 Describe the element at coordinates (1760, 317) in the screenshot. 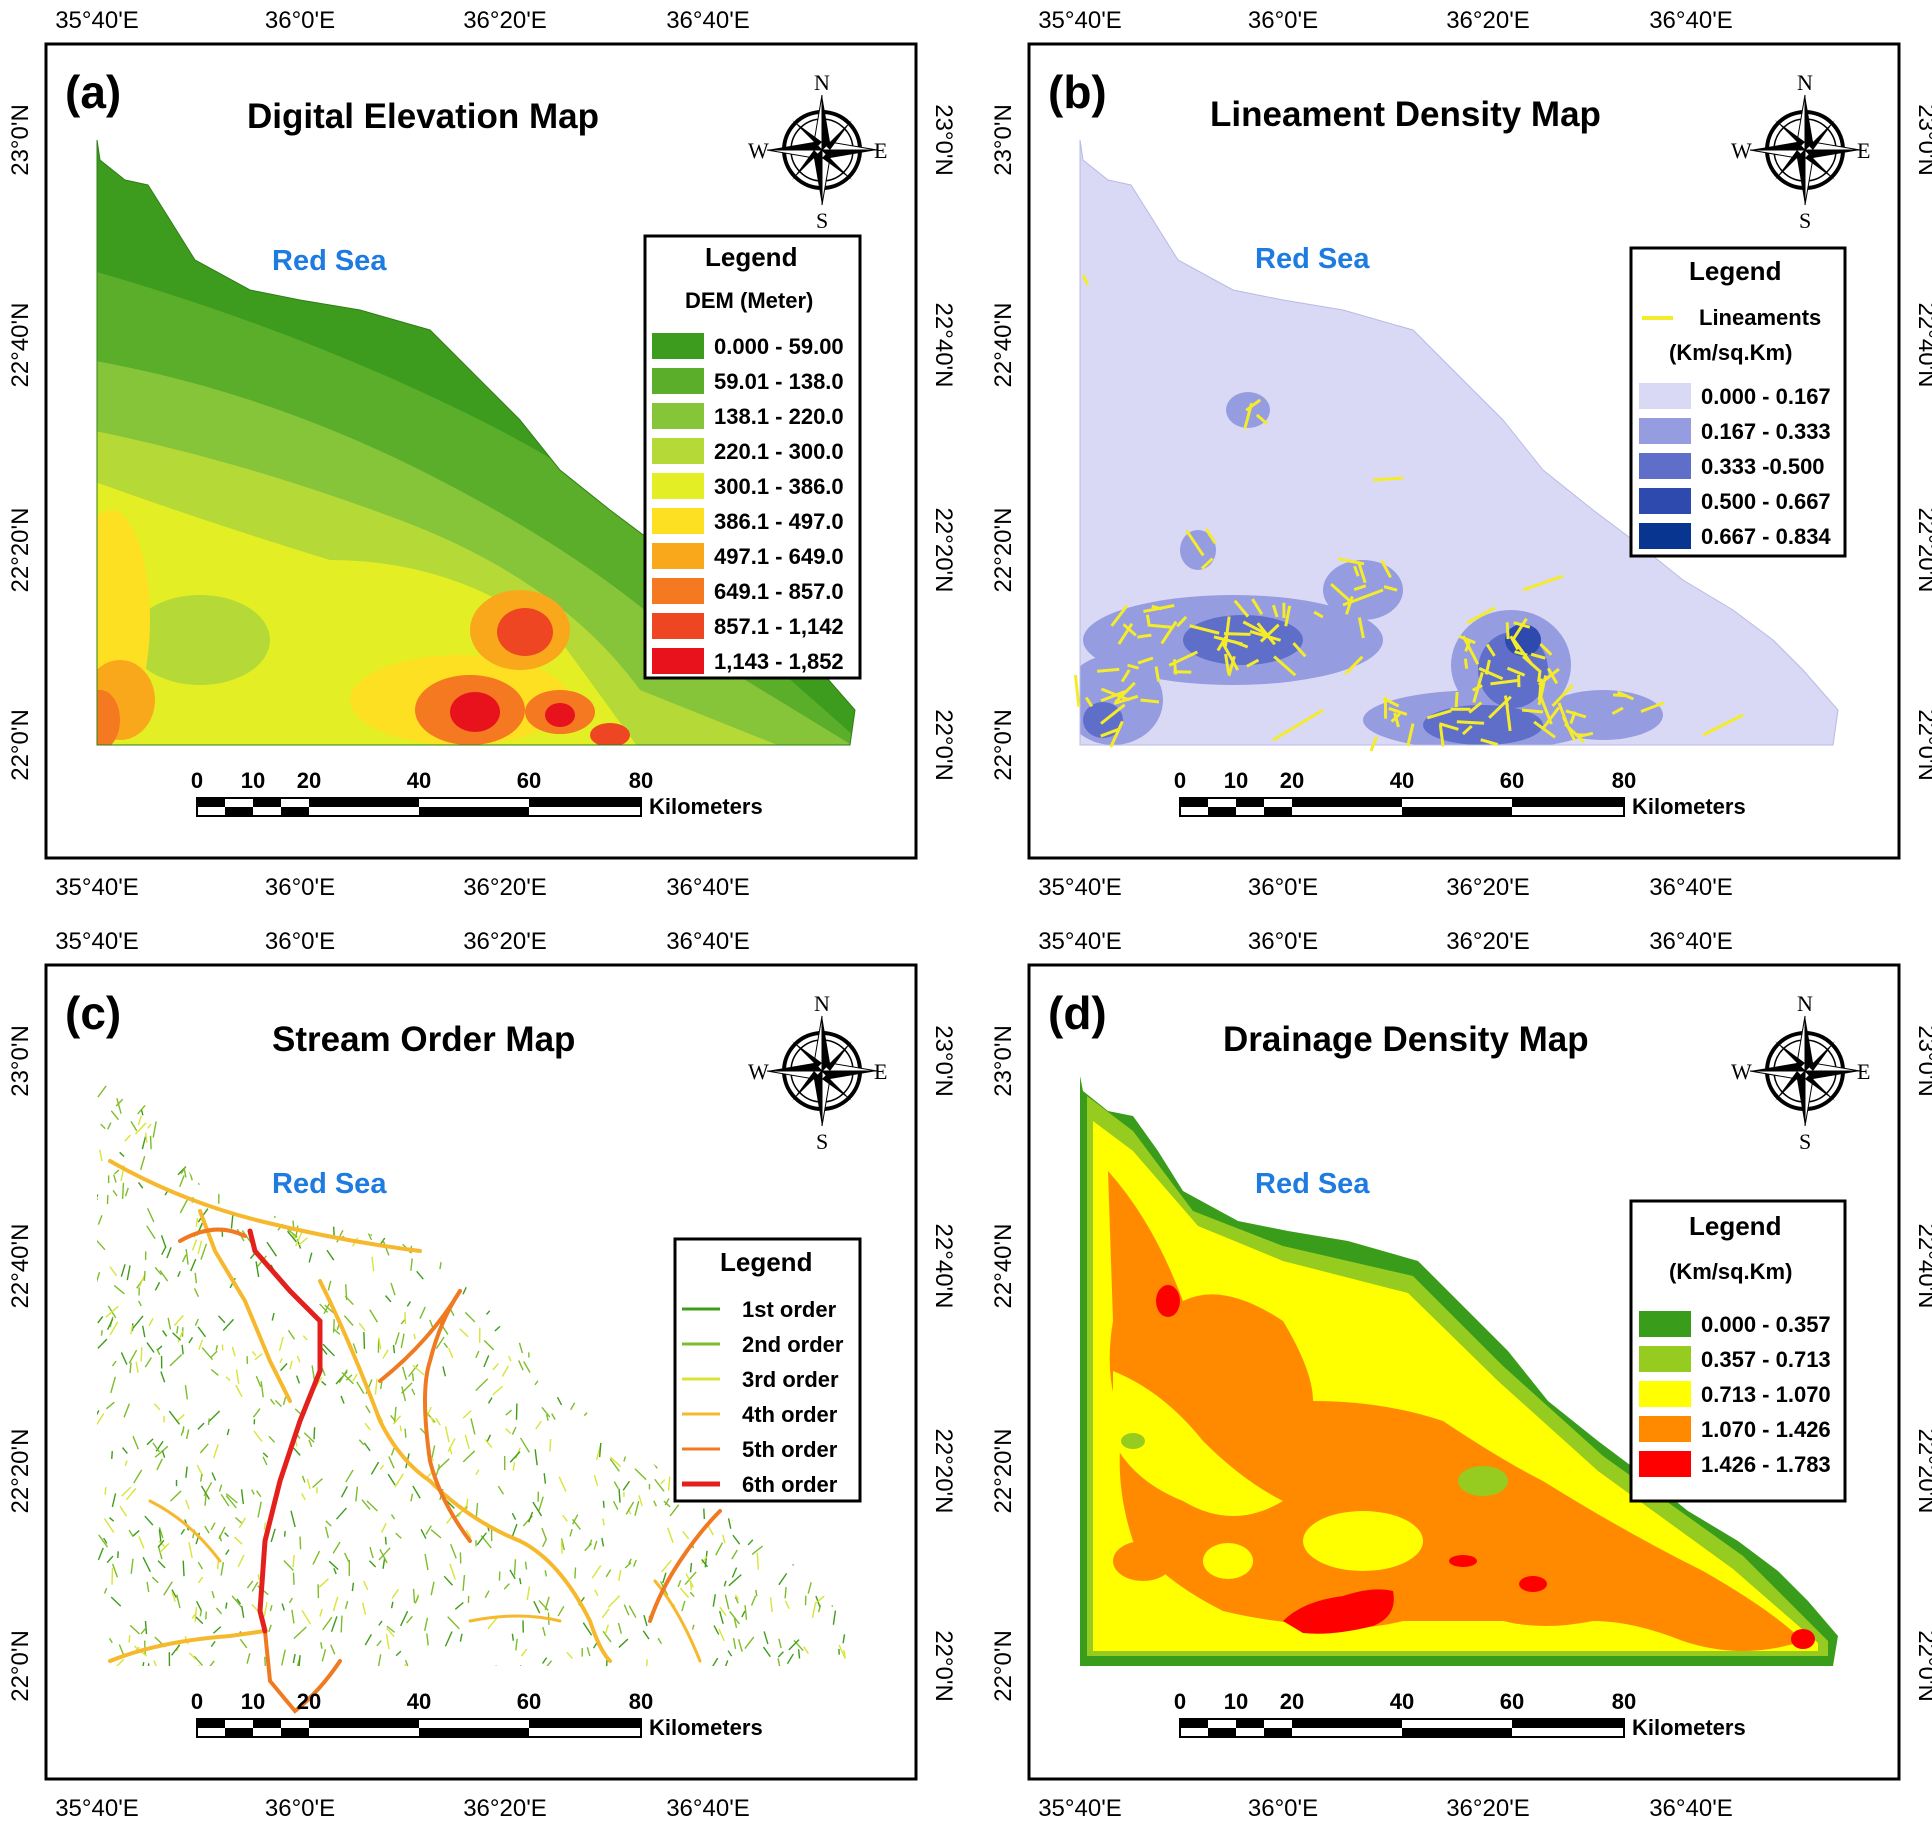

I see `legend-line-label: Lineaments` at that location.